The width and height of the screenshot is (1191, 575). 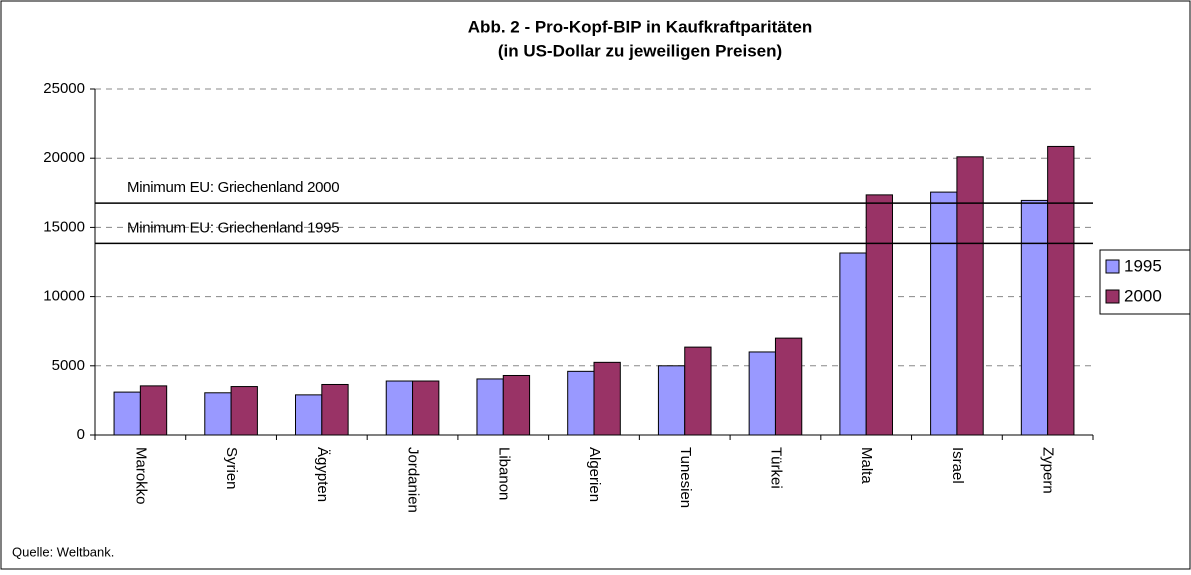 I want to click on x-tick-label: Türkei, so click(x=775, y=468).